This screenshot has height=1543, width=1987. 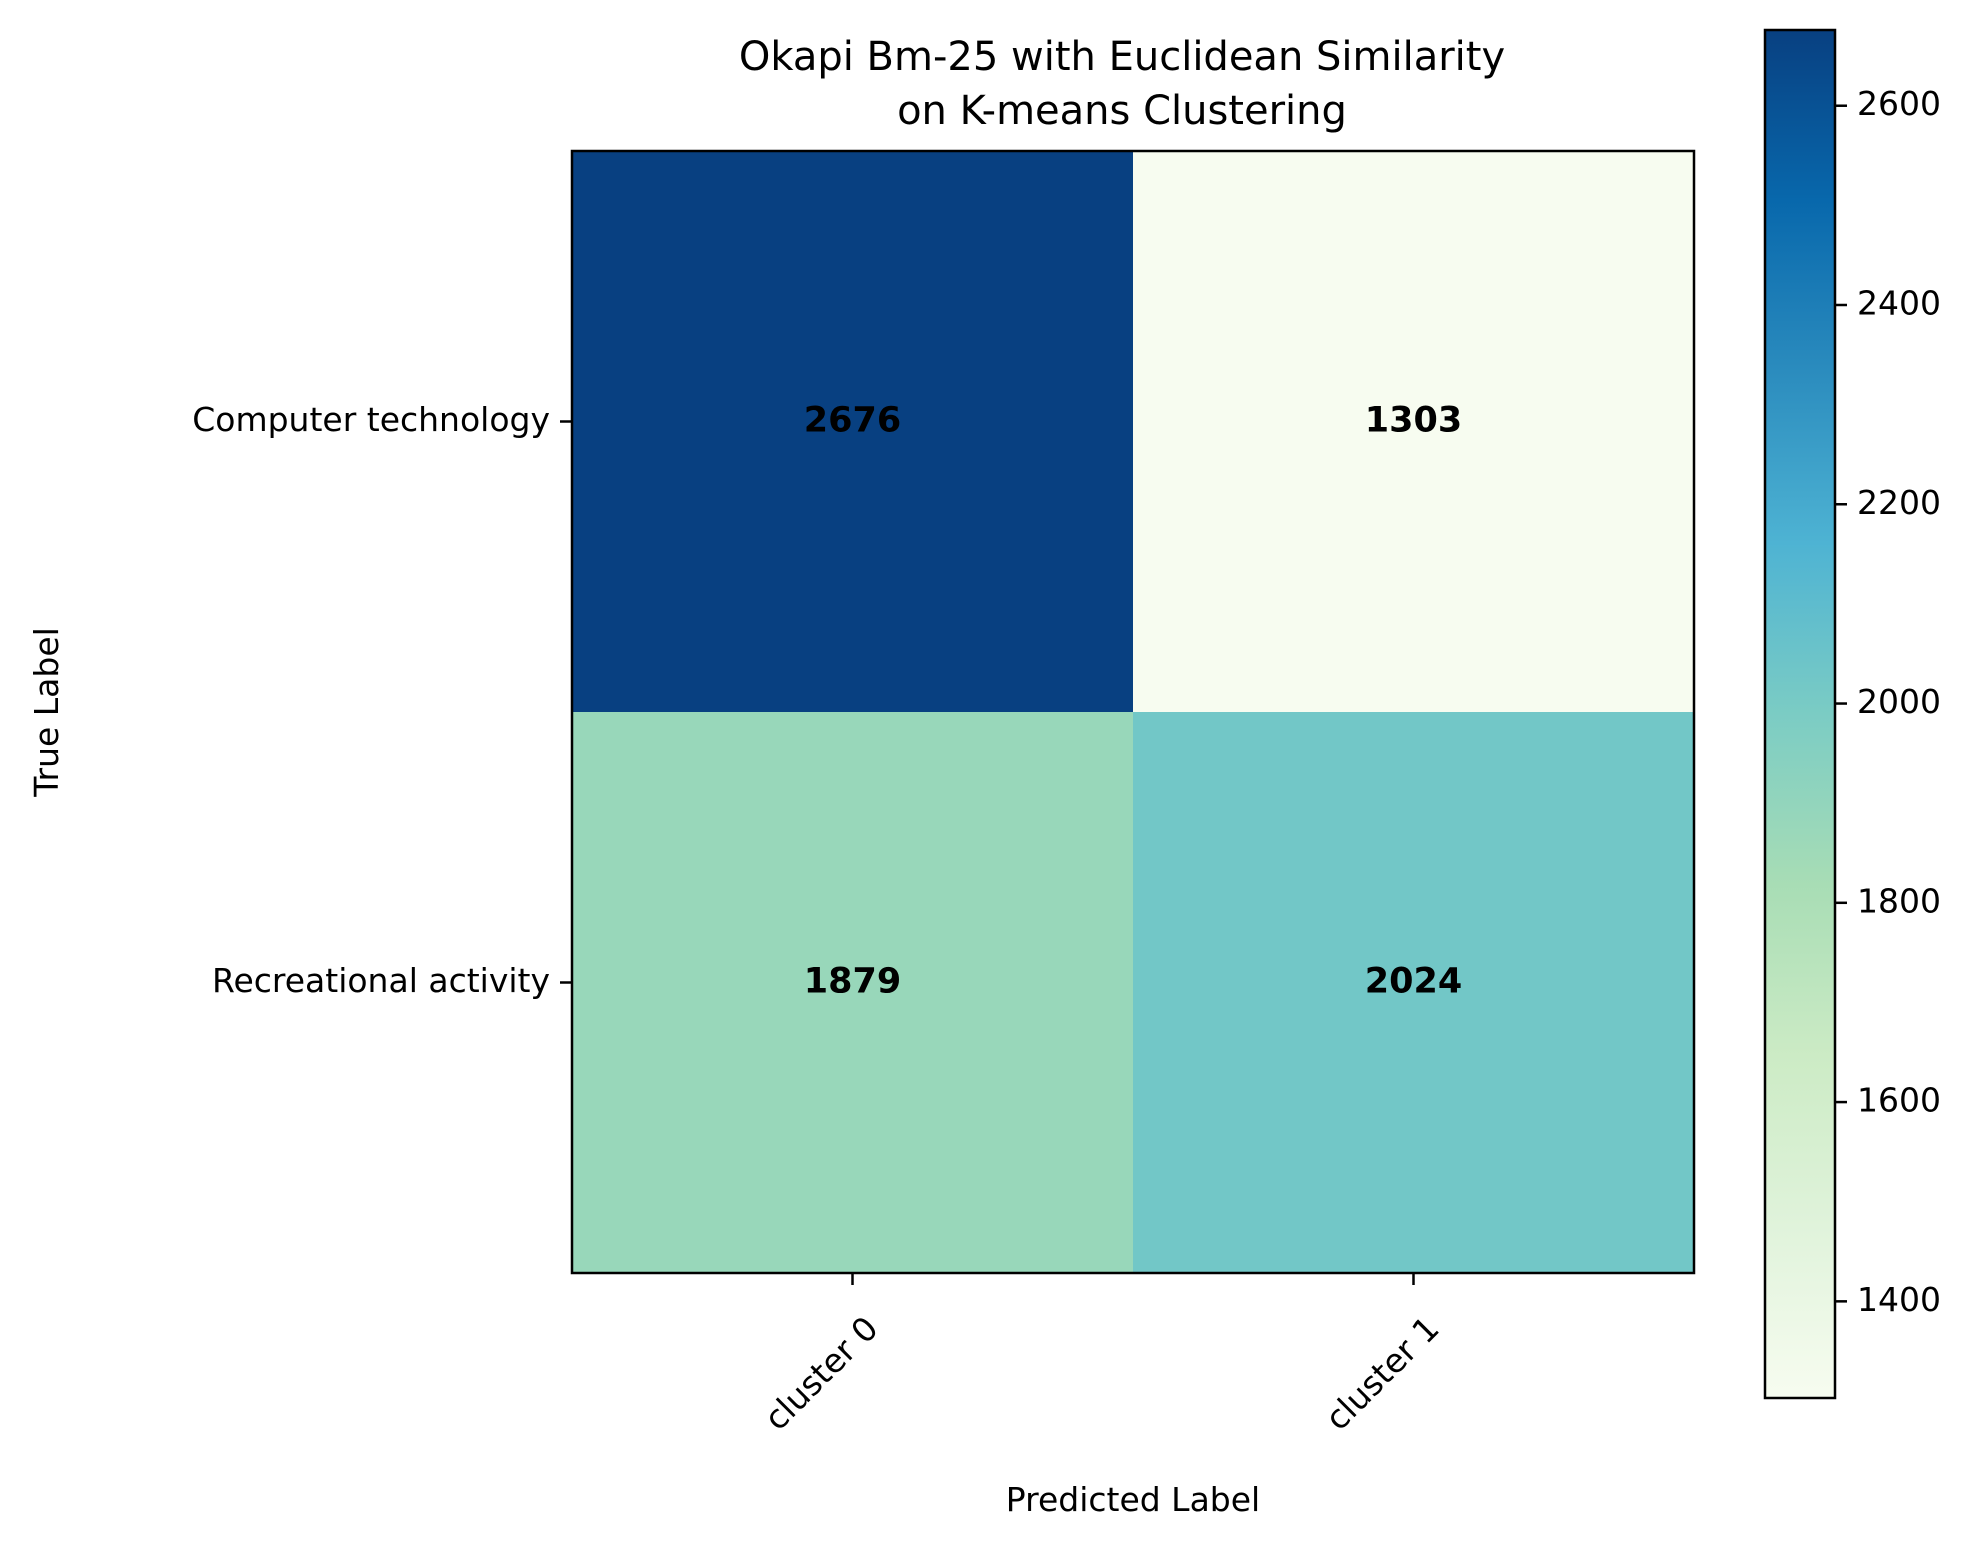 I want to click on colorbar-tick-label: 2200, so click(x=1899, y=502).